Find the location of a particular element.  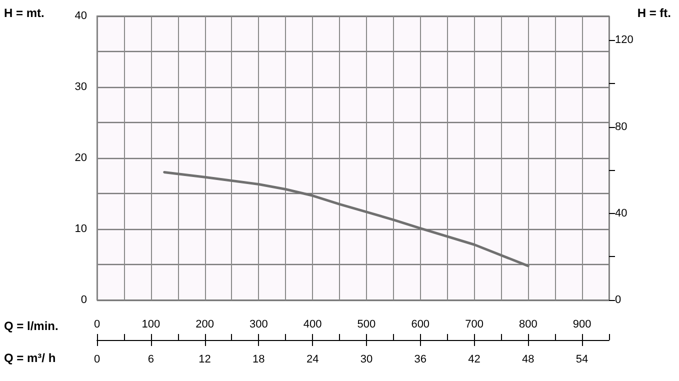

x-axis-title: Q = l/min. is located at coordinates (31, 326).